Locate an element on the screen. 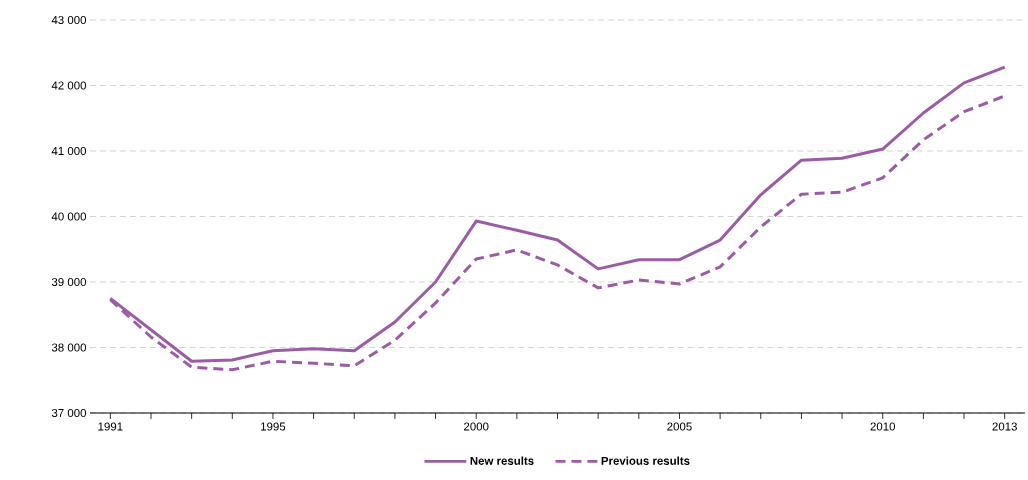 The image size is (1028, 480). y-tick-label: 42 000 is located at coordinates (69, 85).